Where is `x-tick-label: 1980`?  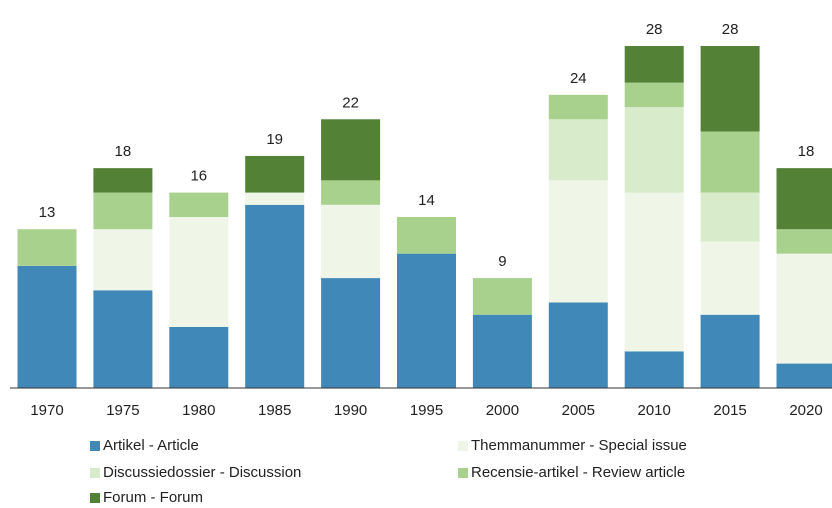 x-tick-label: 1980 is located at coordinates (198, 410).